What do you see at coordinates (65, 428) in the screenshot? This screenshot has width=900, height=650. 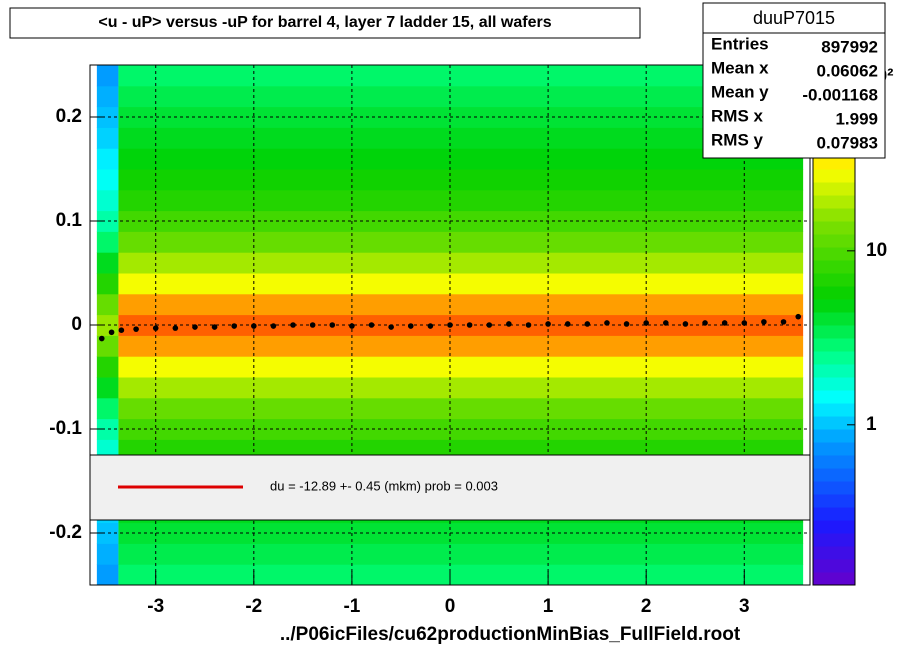 I see `y-tick-label: -0.1` at bounding box center [65, 428].